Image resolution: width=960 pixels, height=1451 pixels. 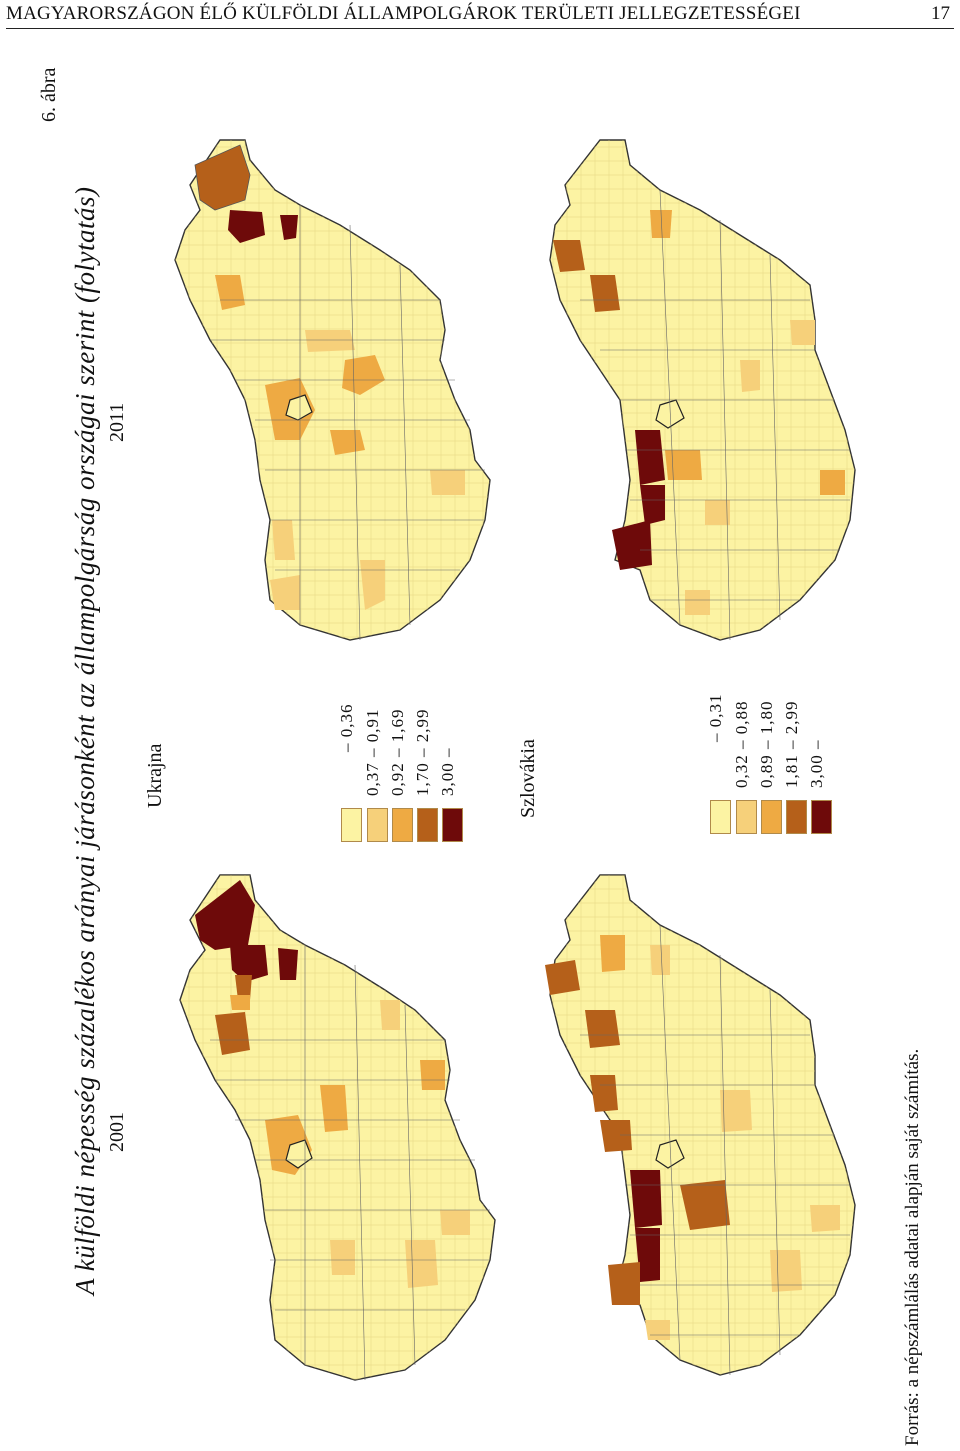 I want to click on year-label-2011: 2011, so click(x=117, y=422).